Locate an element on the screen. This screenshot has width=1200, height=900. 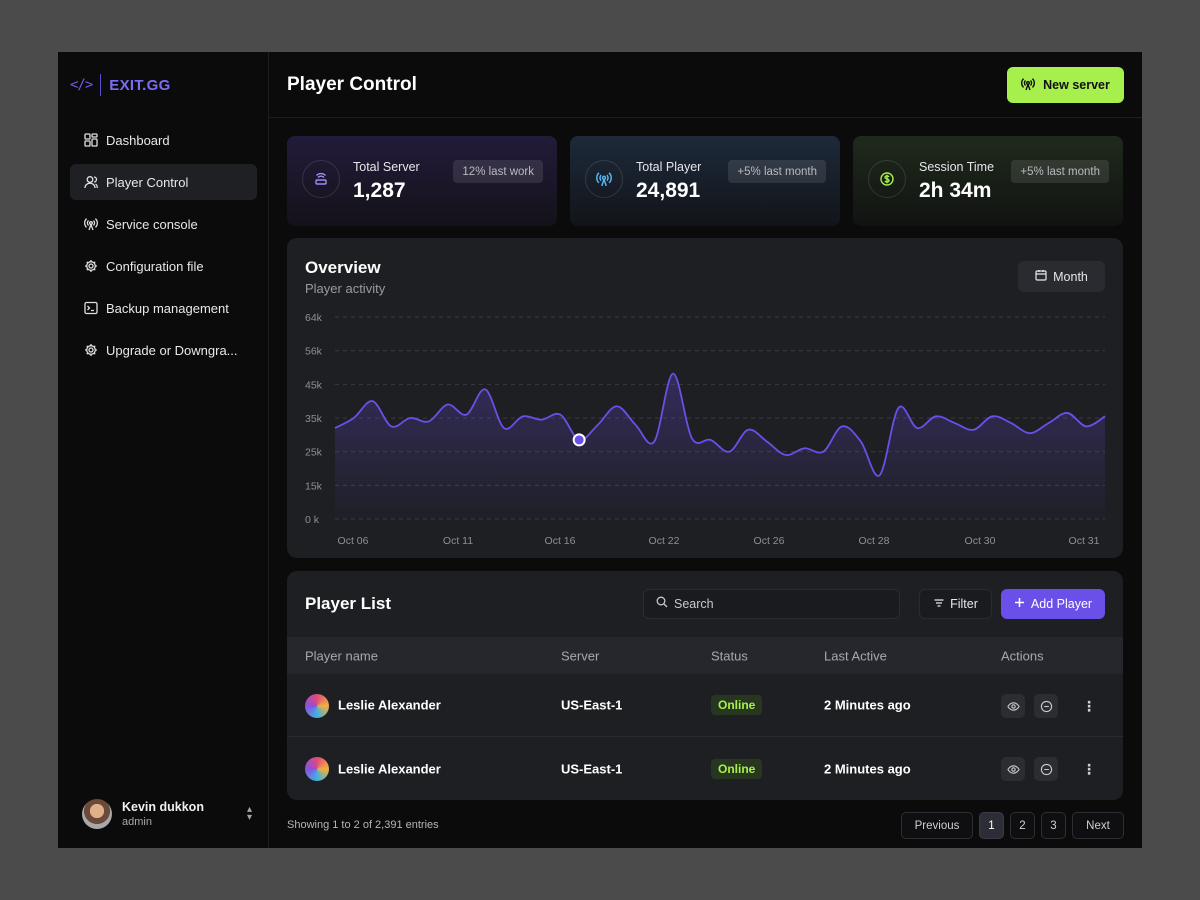
terminal-icon is located at coordinates (91, 308).